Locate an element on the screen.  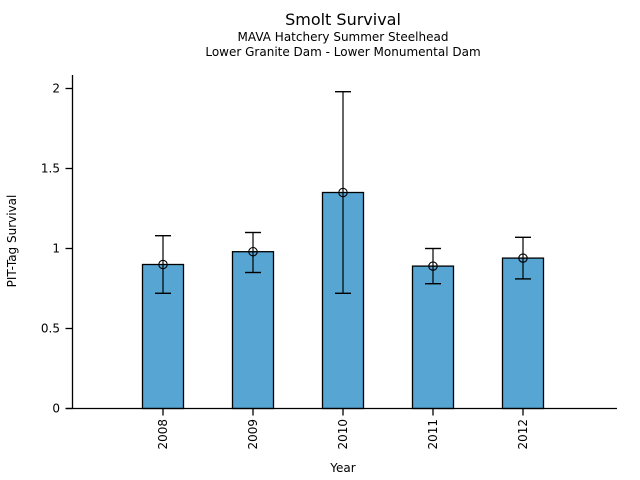
y-tick-label: 1 is located at coordinates (56, 249).